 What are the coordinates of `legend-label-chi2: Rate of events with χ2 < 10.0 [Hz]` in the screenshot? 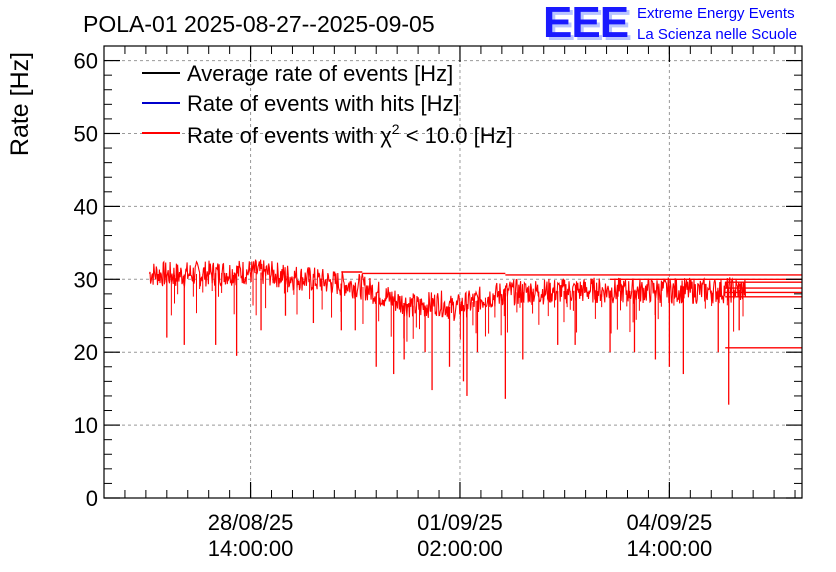 It's located at (350, 134).